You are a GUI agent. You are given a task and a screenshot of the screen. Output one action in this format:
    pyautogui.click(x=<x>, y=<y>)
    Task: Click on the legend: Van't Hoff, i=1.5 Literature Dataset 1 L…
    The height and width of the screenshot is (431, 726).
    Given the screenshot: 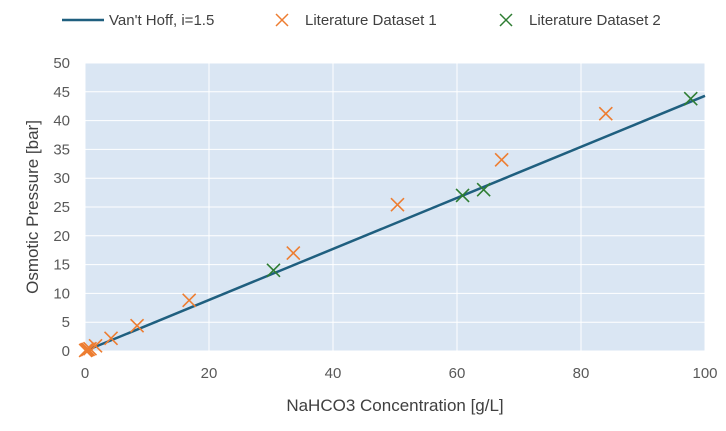 What is the action you would take?
    pyautogui.click(x=361, y=20)
    